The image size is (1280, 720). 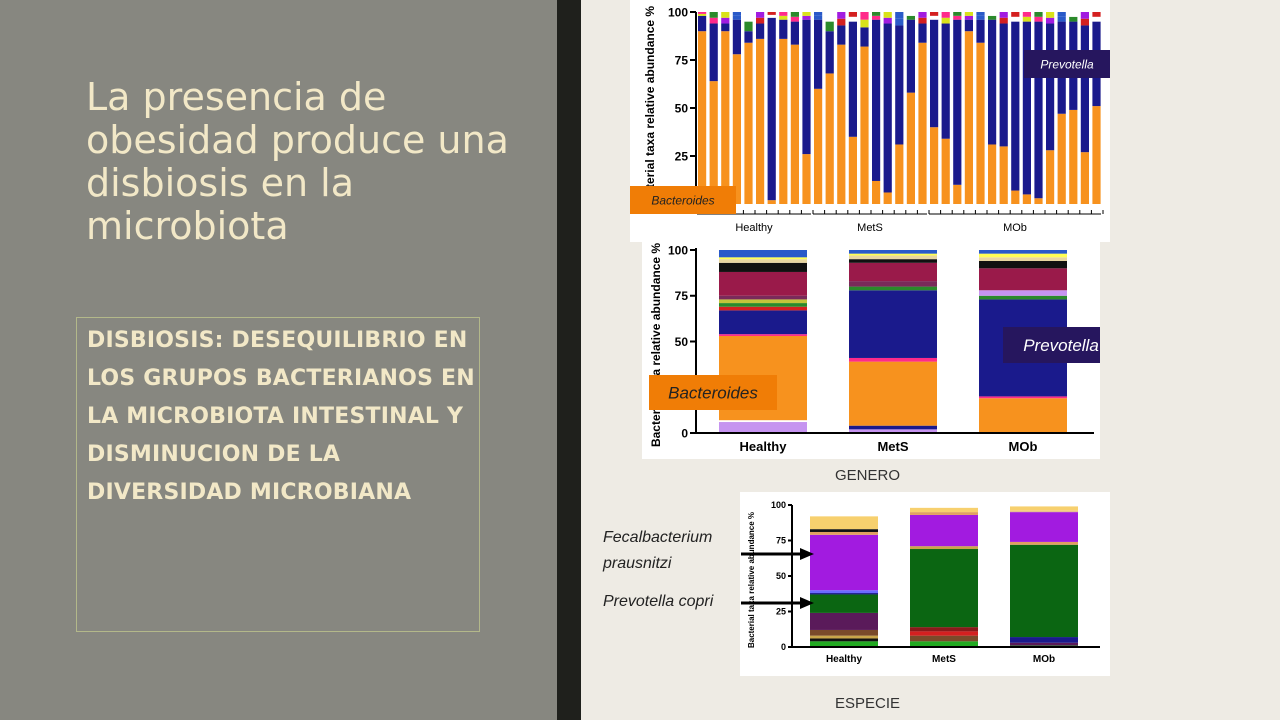 I want to click on x-tick-label: MOb, so click(x=1023, y=446).